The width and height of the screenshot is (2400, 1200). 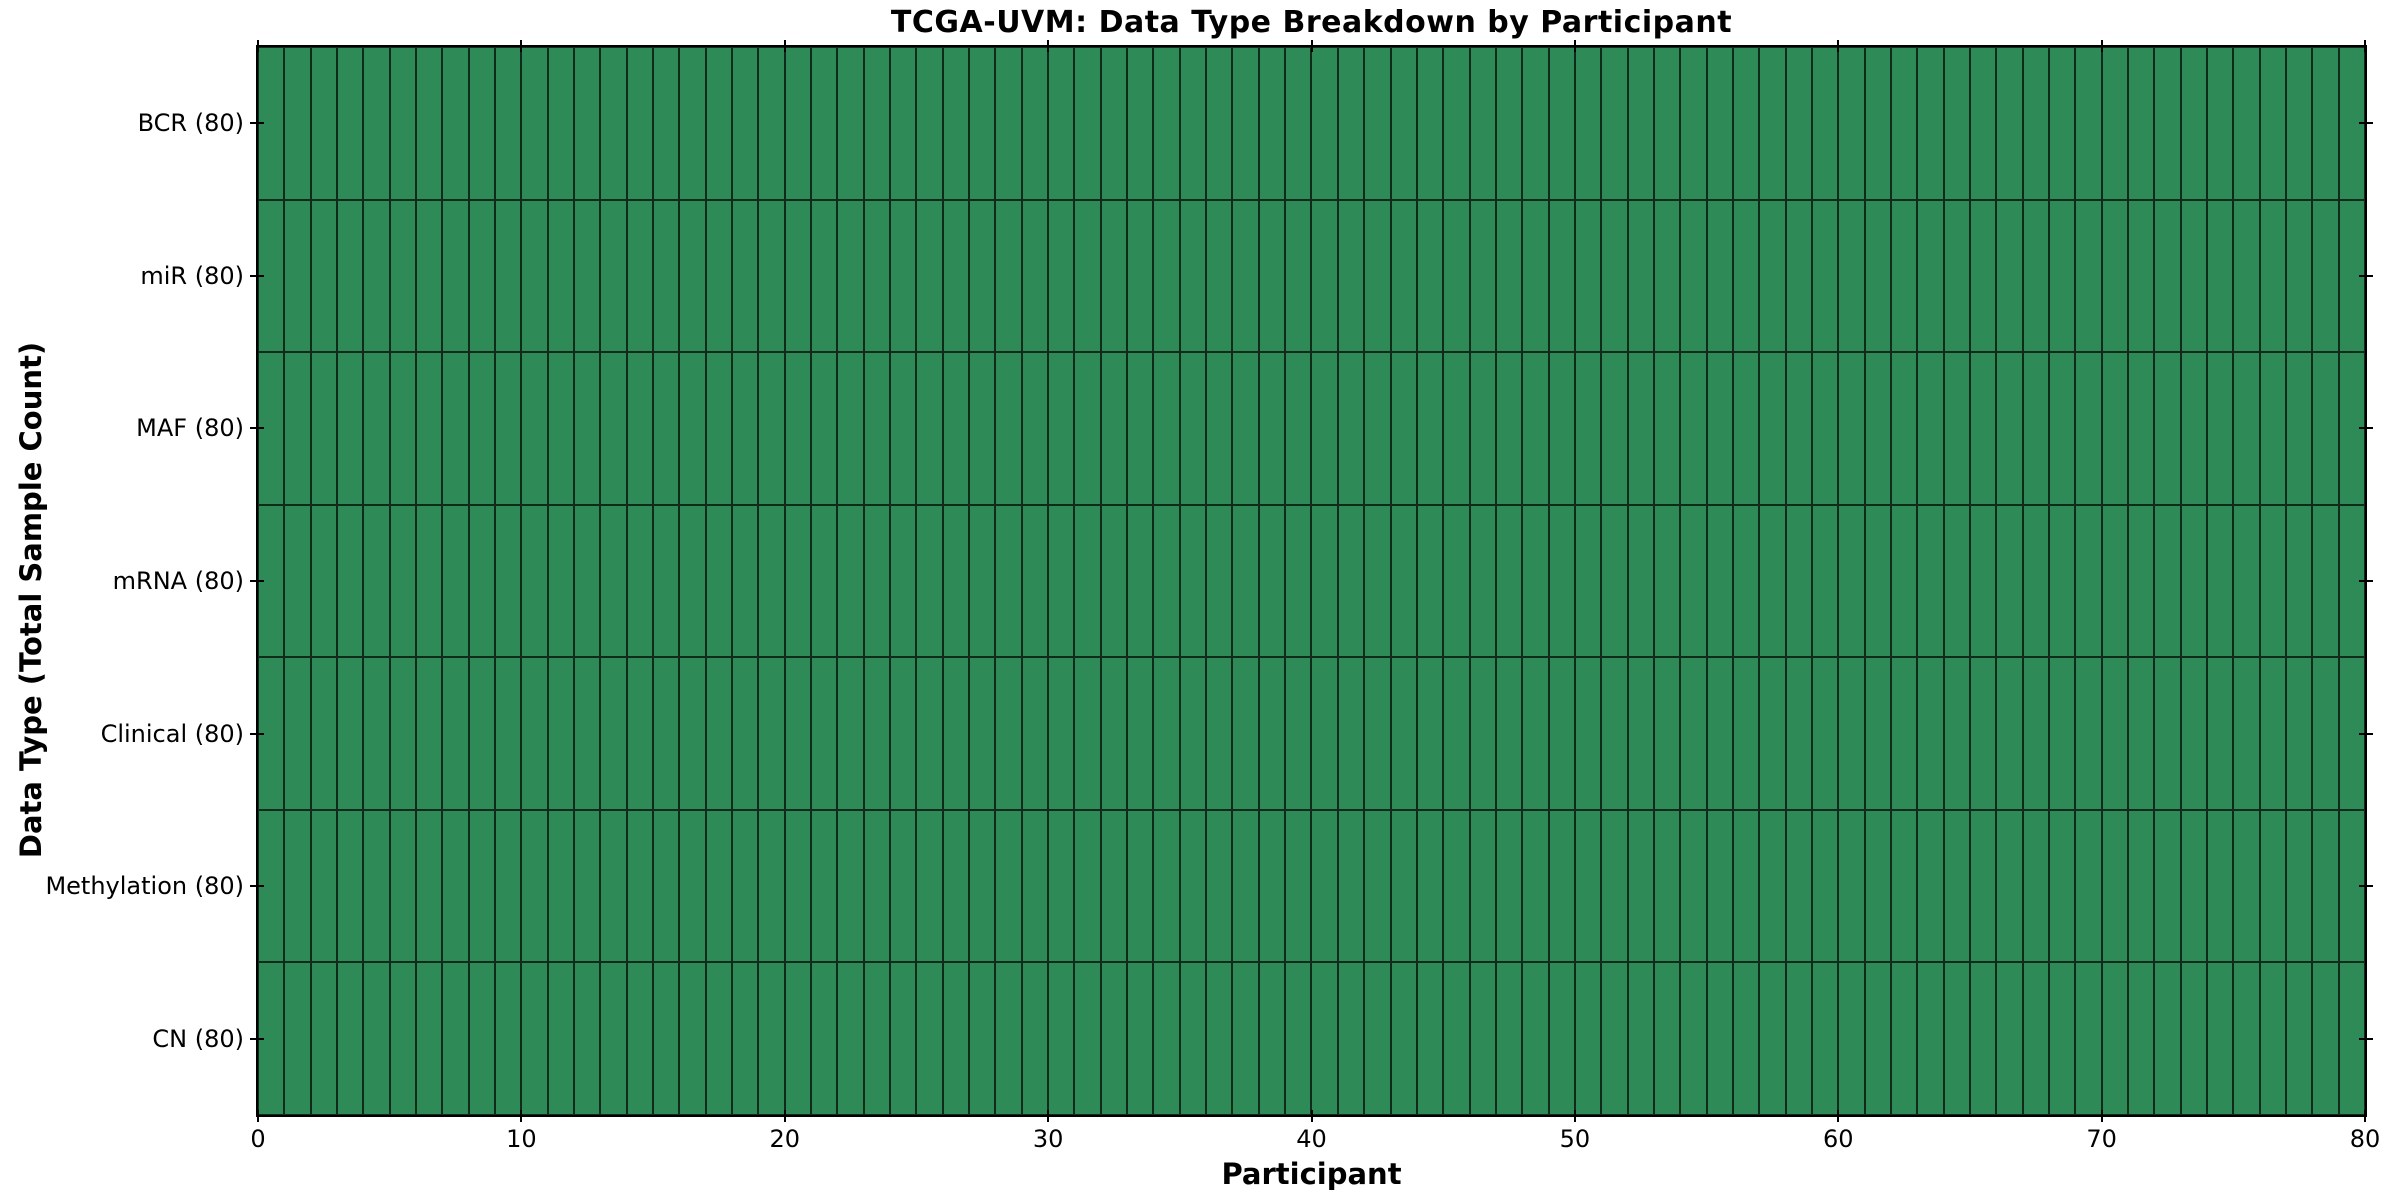 What do you see at coordinates (190, 428) in the screenshot?
I see `y-tick-label: MAF (80)` at bounding box center [190, 428].